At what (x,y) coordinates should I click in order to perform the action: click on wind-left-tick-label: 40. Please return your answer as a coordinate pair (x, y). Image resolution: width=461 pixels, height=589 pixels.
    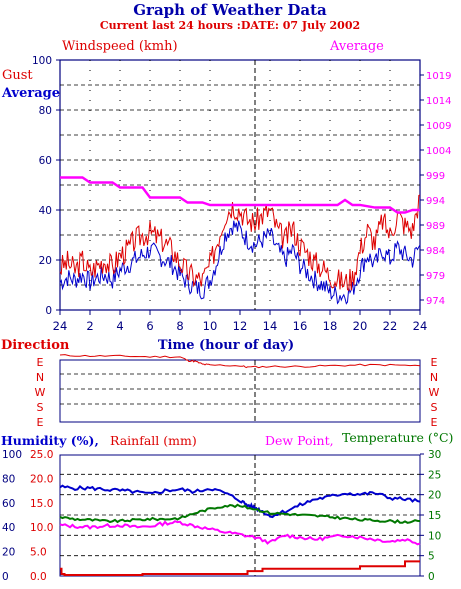
    Looking at the image, I should click on (45, 211).